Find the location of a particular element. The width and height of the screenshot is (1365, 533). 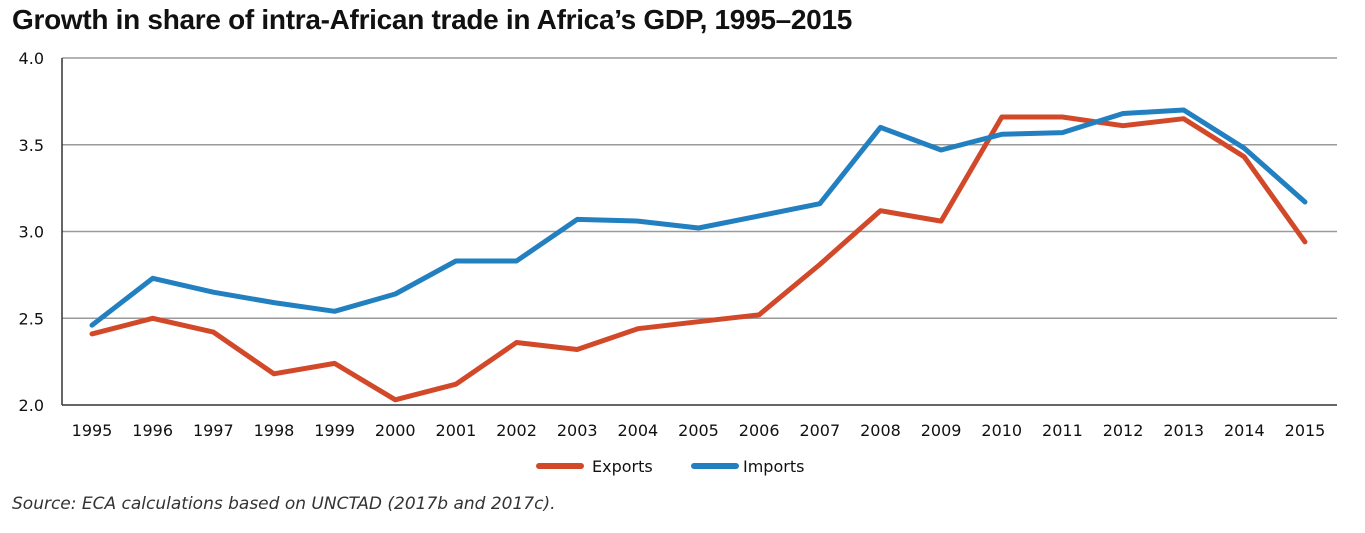

x-tick-label: 2012 is located at coordinates (1123, 430).